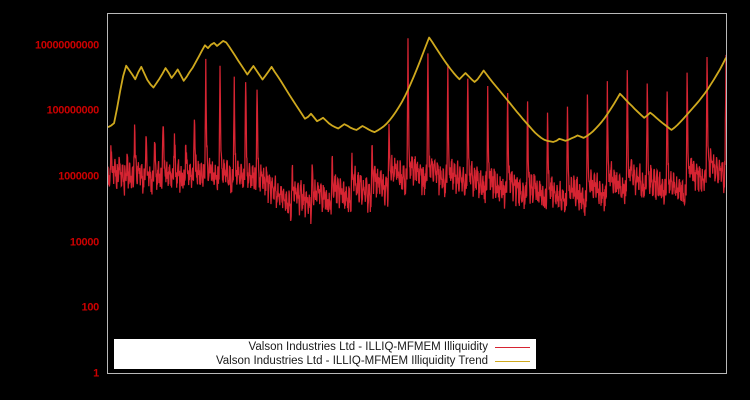 This screenshot has height=400, width=750. Describe the element at coordinates (67, 45) in the screenshot. I see `y-tick-label: 10000000000` at that location.